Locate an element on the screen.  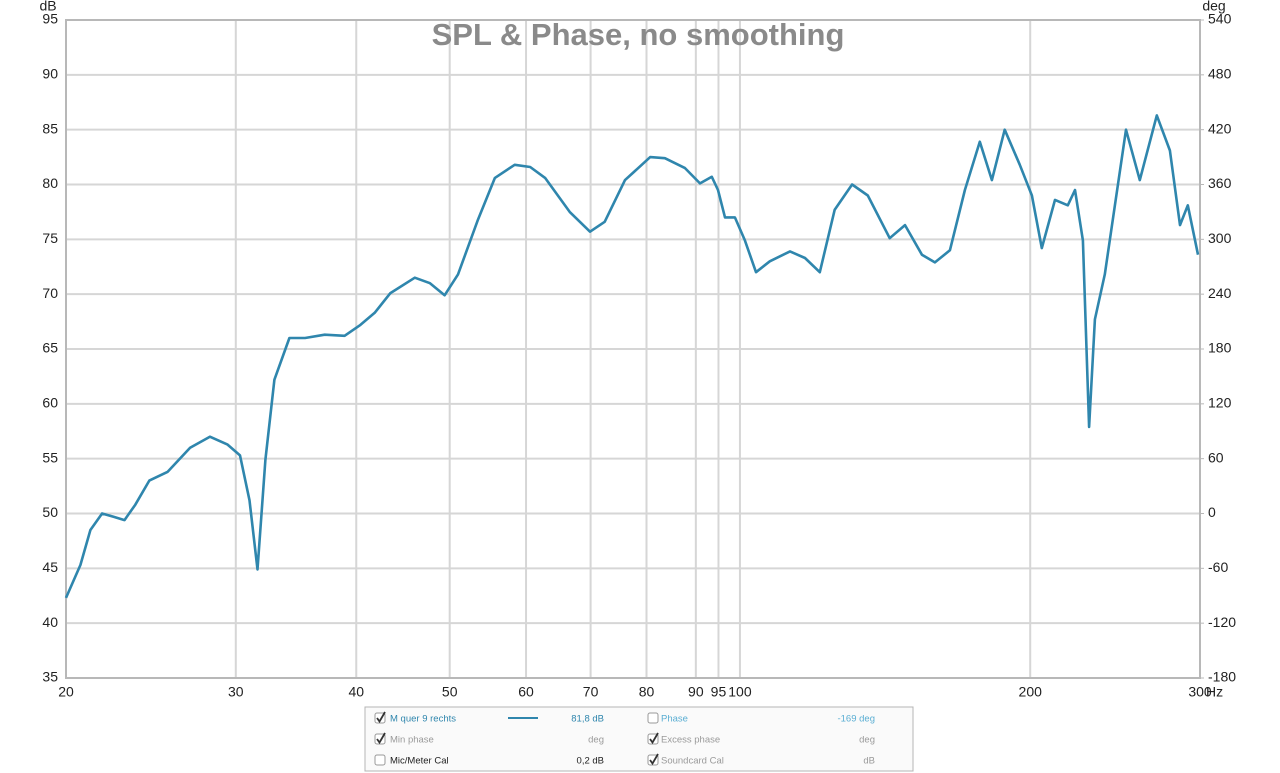
legend-label: Excess phase is located at coordinates (690, 740).